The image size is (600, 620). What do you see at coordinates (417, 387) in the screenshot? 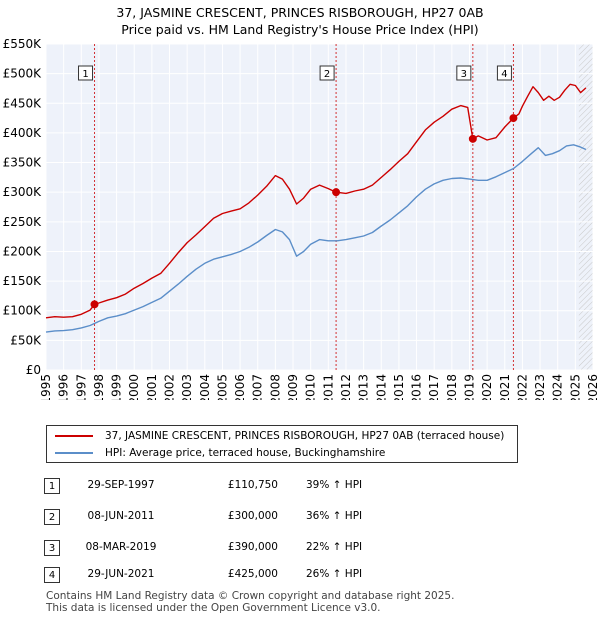
I see `x-tick-label: 2016` at bounding box center [417, 387].